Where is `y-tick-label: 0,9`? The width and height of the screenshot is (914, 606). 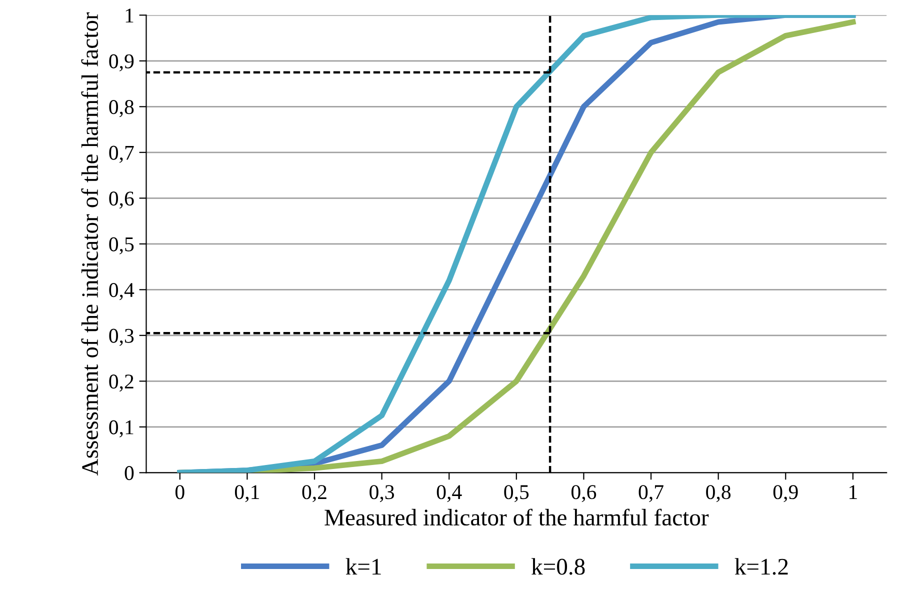
y-tick-label: 0,9 is located at coordinates (121, 63).